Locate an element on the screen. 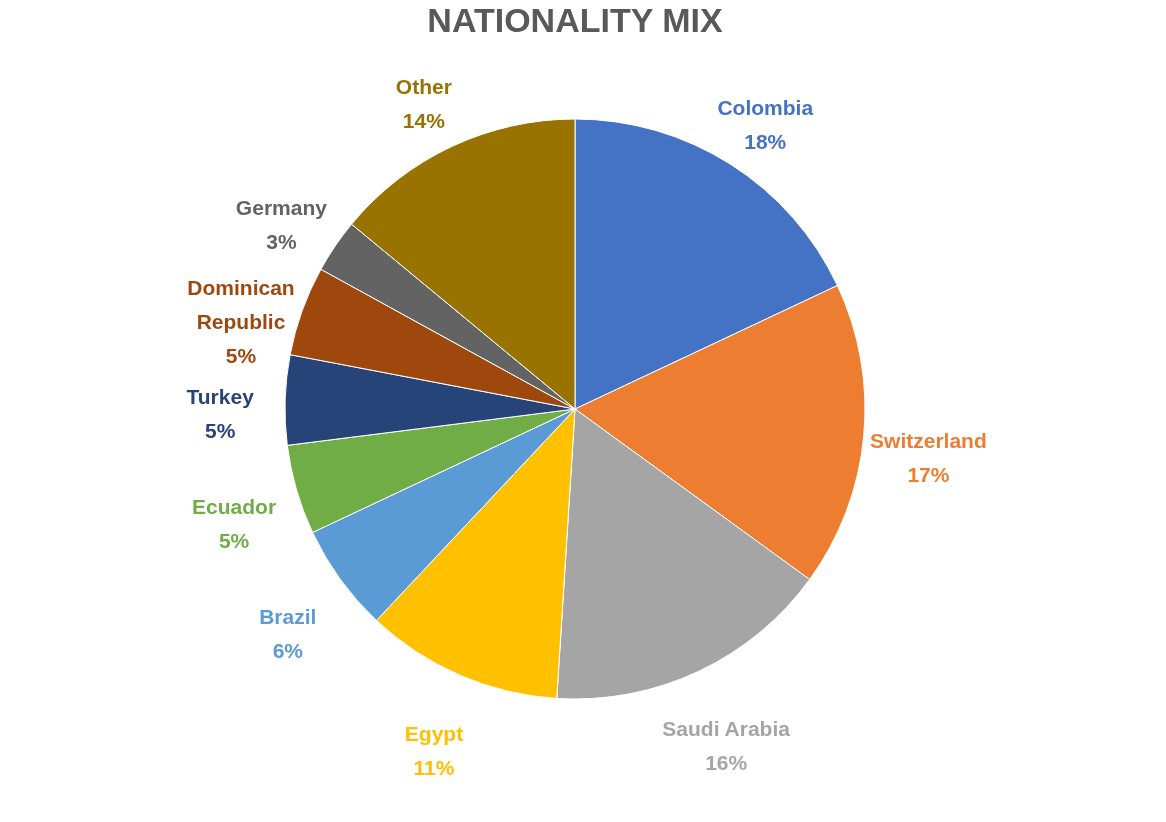 Image resolution: width=1166 pixels, height=822 pixels. data-label: 18% is located at coordinates (765, 142).